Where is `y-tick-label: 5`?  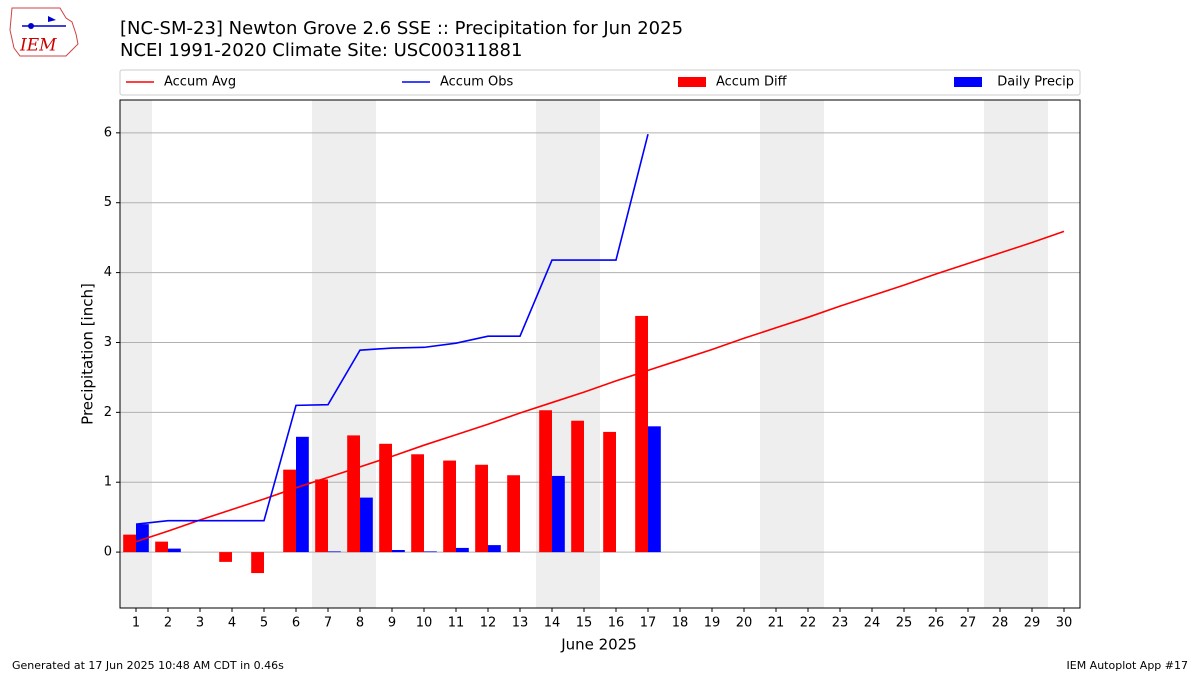
y-tick-label: 5 is located at coordinates (108, 202).